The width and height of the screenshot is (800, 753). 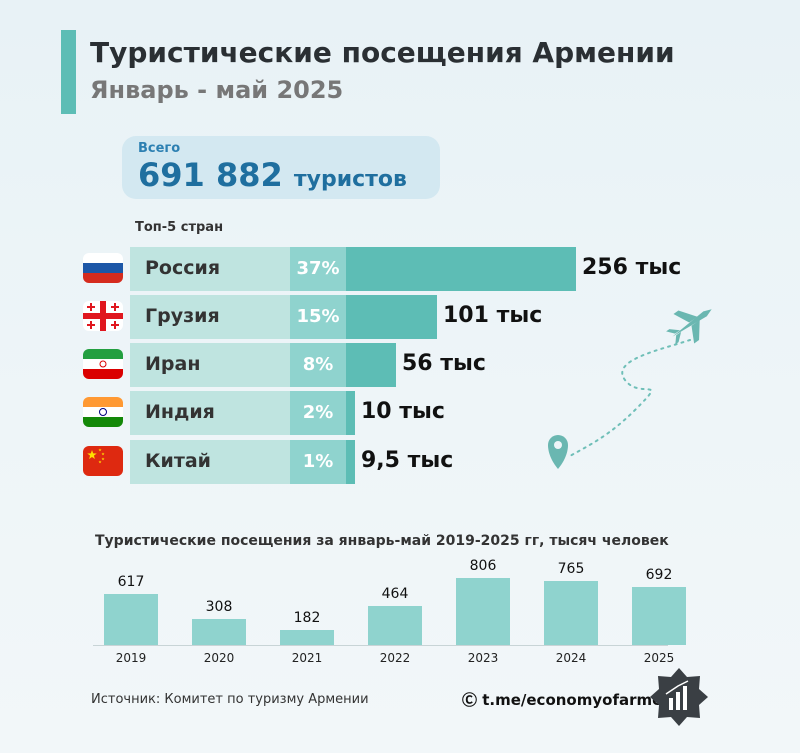 I want to click on title-accent-bar, so click(x=68, y=72).